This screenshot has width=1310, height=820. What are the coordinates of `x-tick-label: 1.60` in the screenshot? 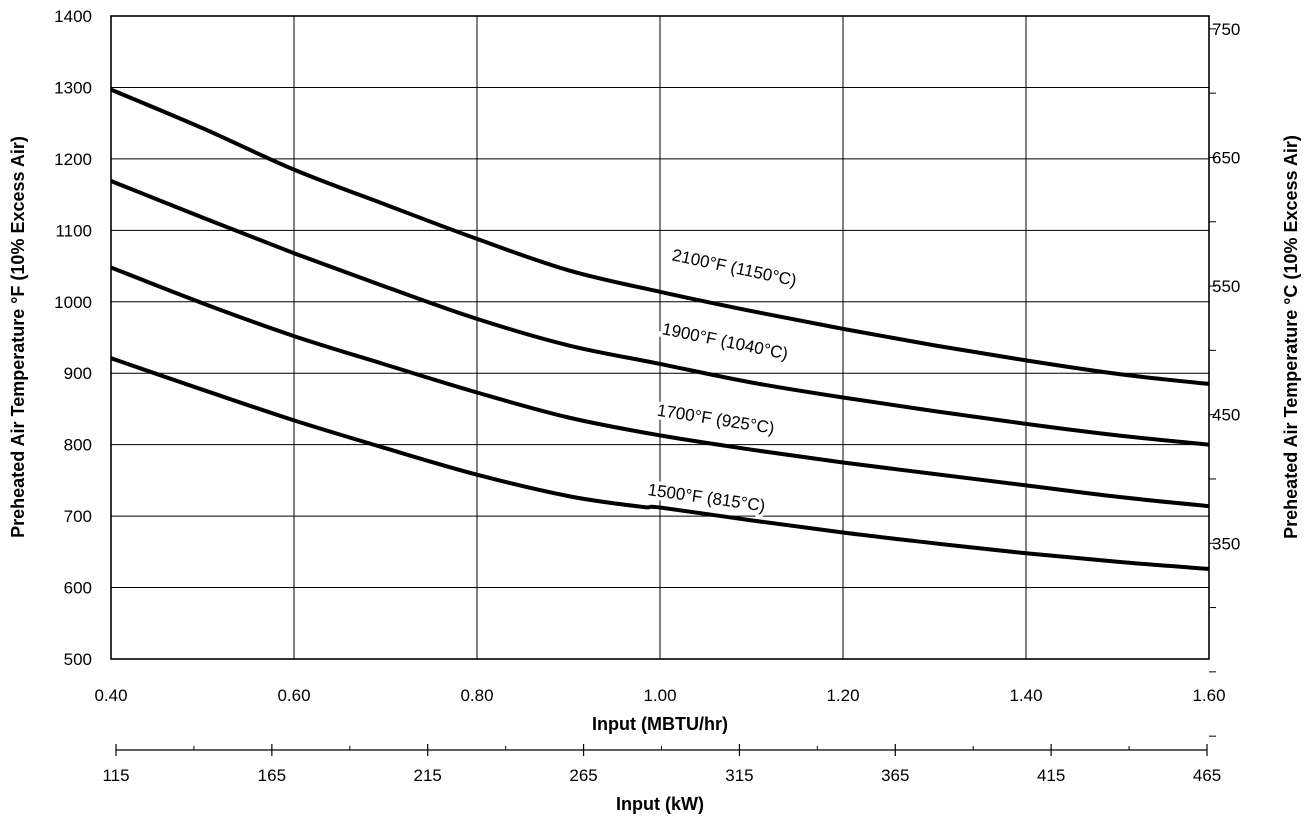 It's located at (1208, 695).